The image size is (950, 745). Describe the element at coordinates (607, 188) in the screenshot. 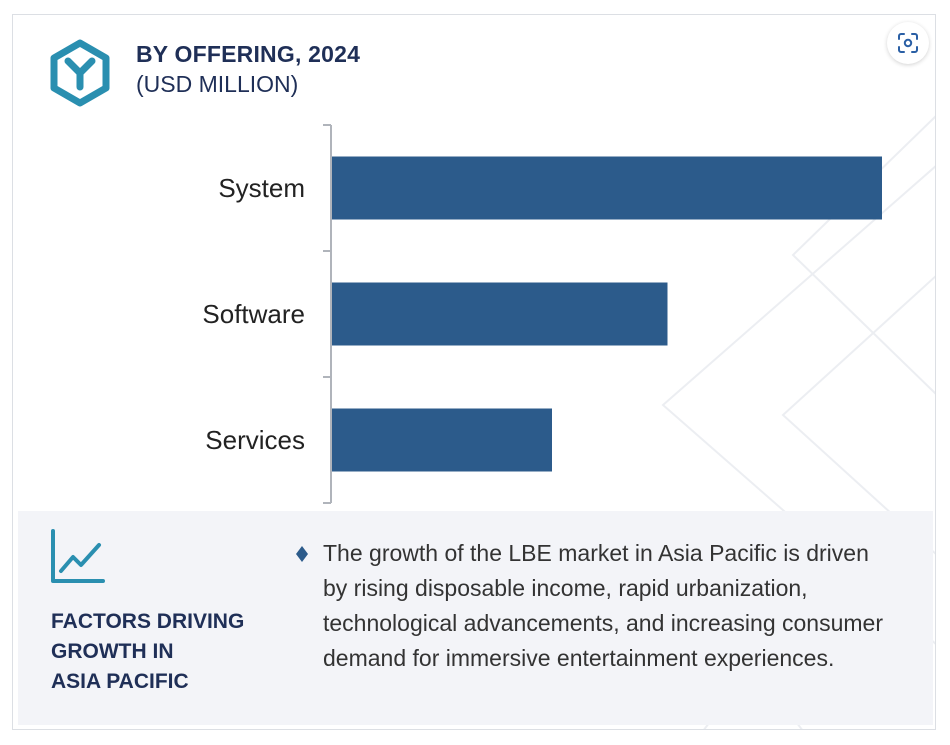

I see `bar-system` at that location.